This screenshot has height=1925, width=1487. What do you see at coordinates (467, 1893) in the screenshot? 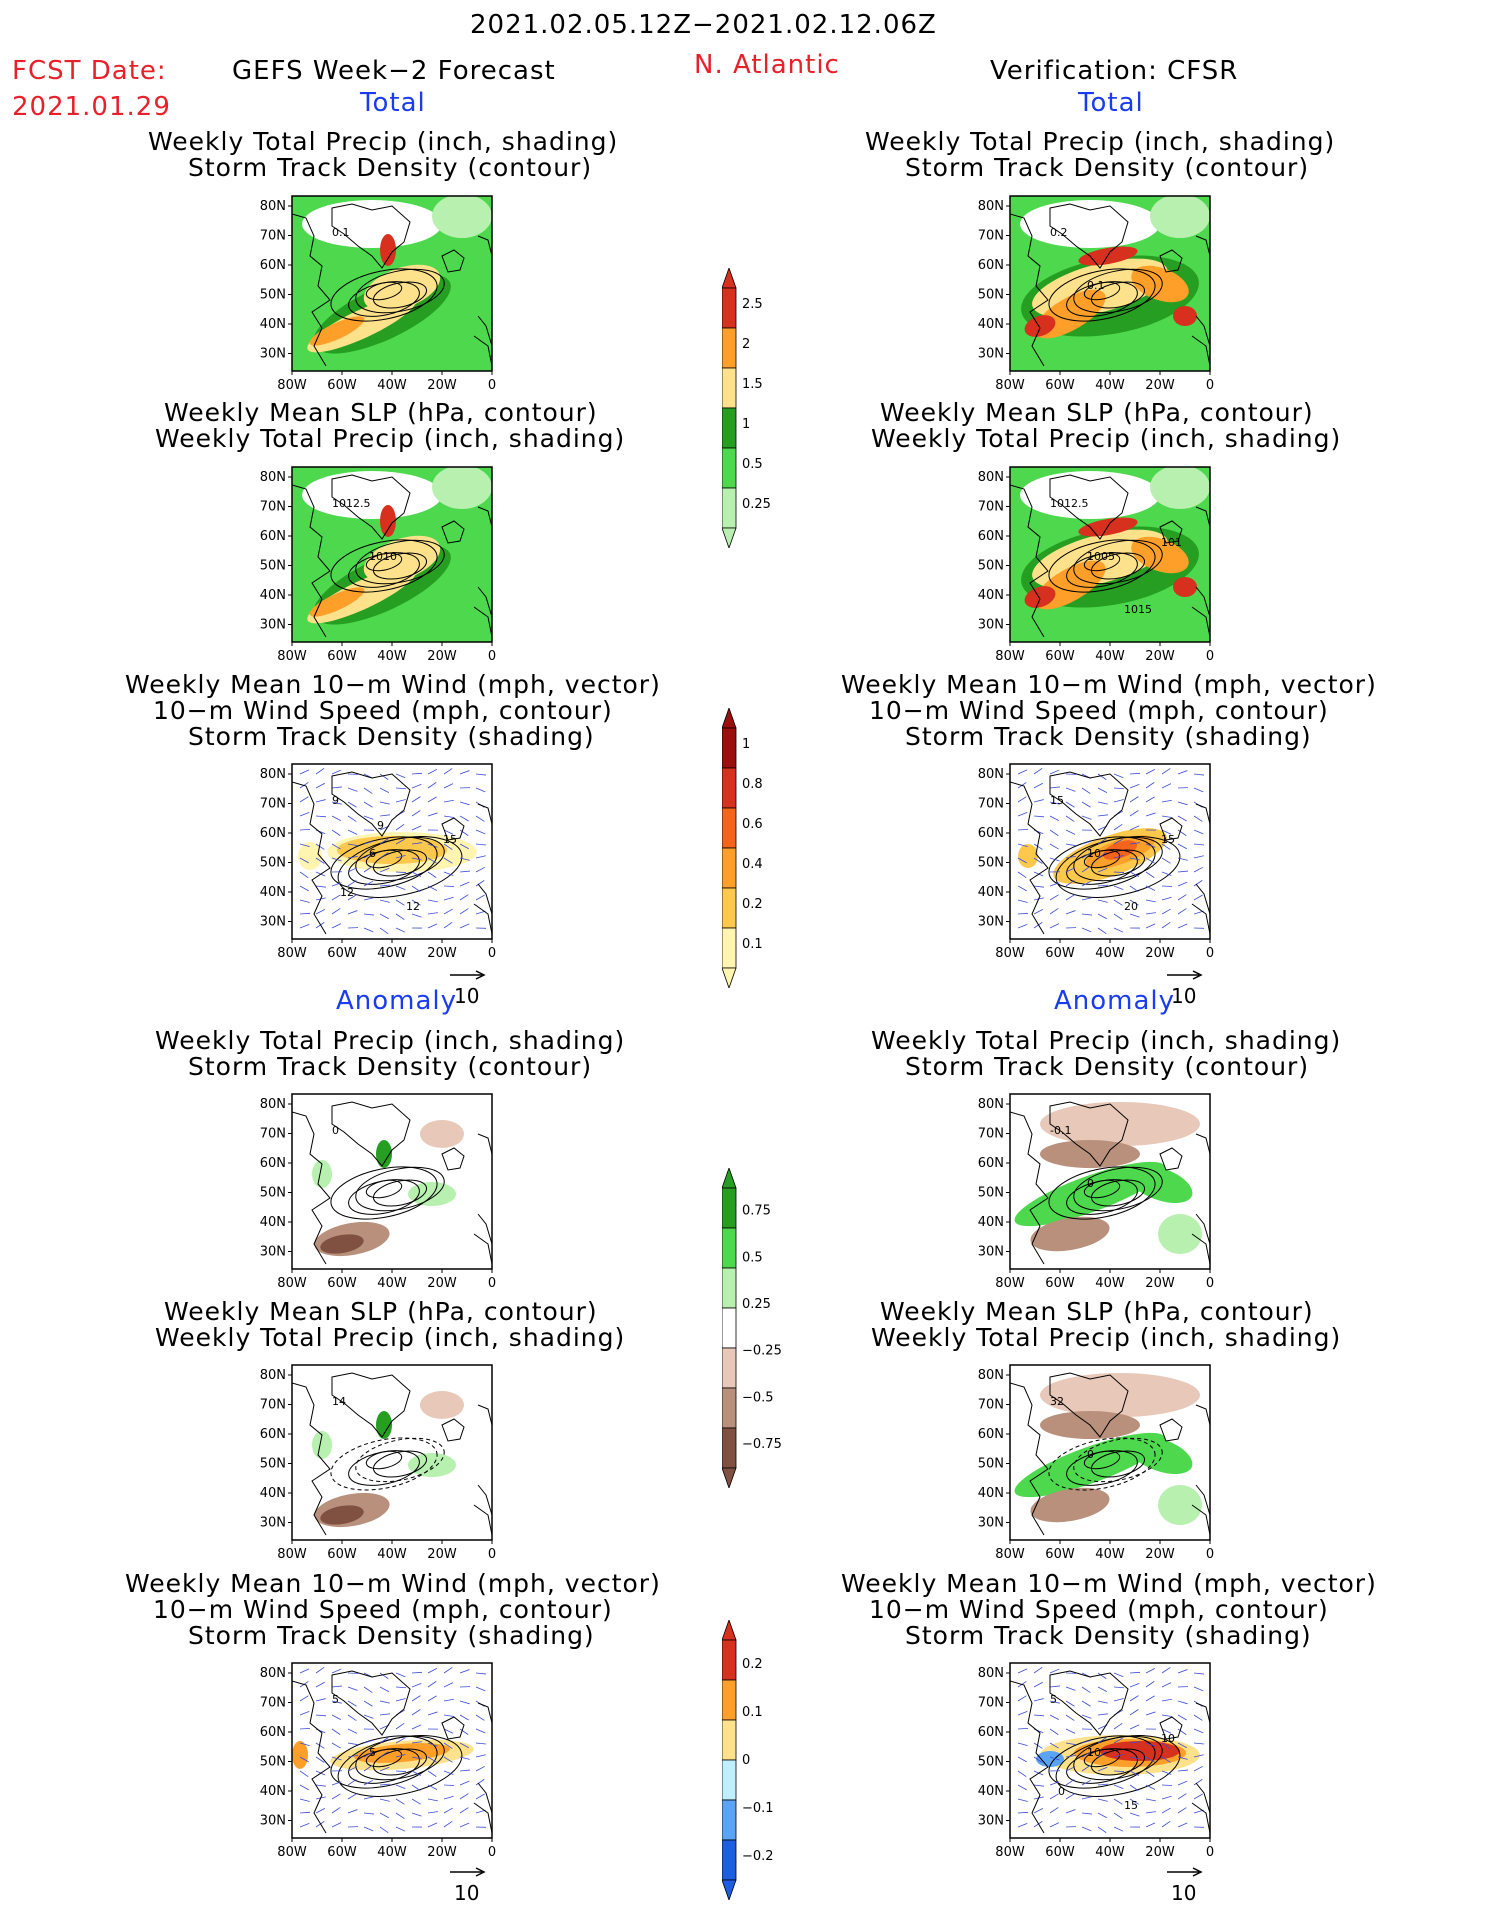
I see `vector-ref-label: 10` at bounding box center [467, 1893].